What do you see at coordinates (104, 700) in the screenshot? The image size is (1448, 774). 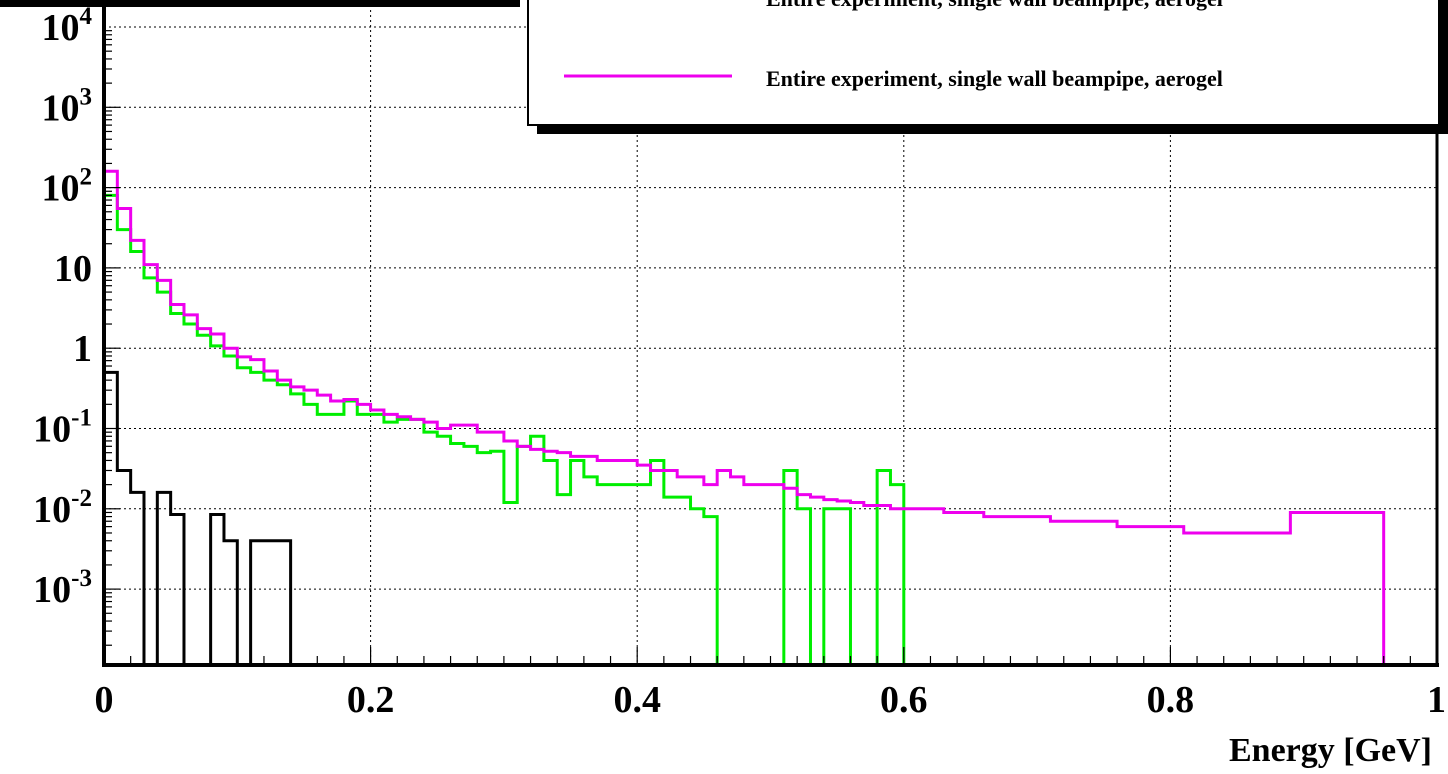 I see `x-tick-label: 0` at bounding box center [104, 700].